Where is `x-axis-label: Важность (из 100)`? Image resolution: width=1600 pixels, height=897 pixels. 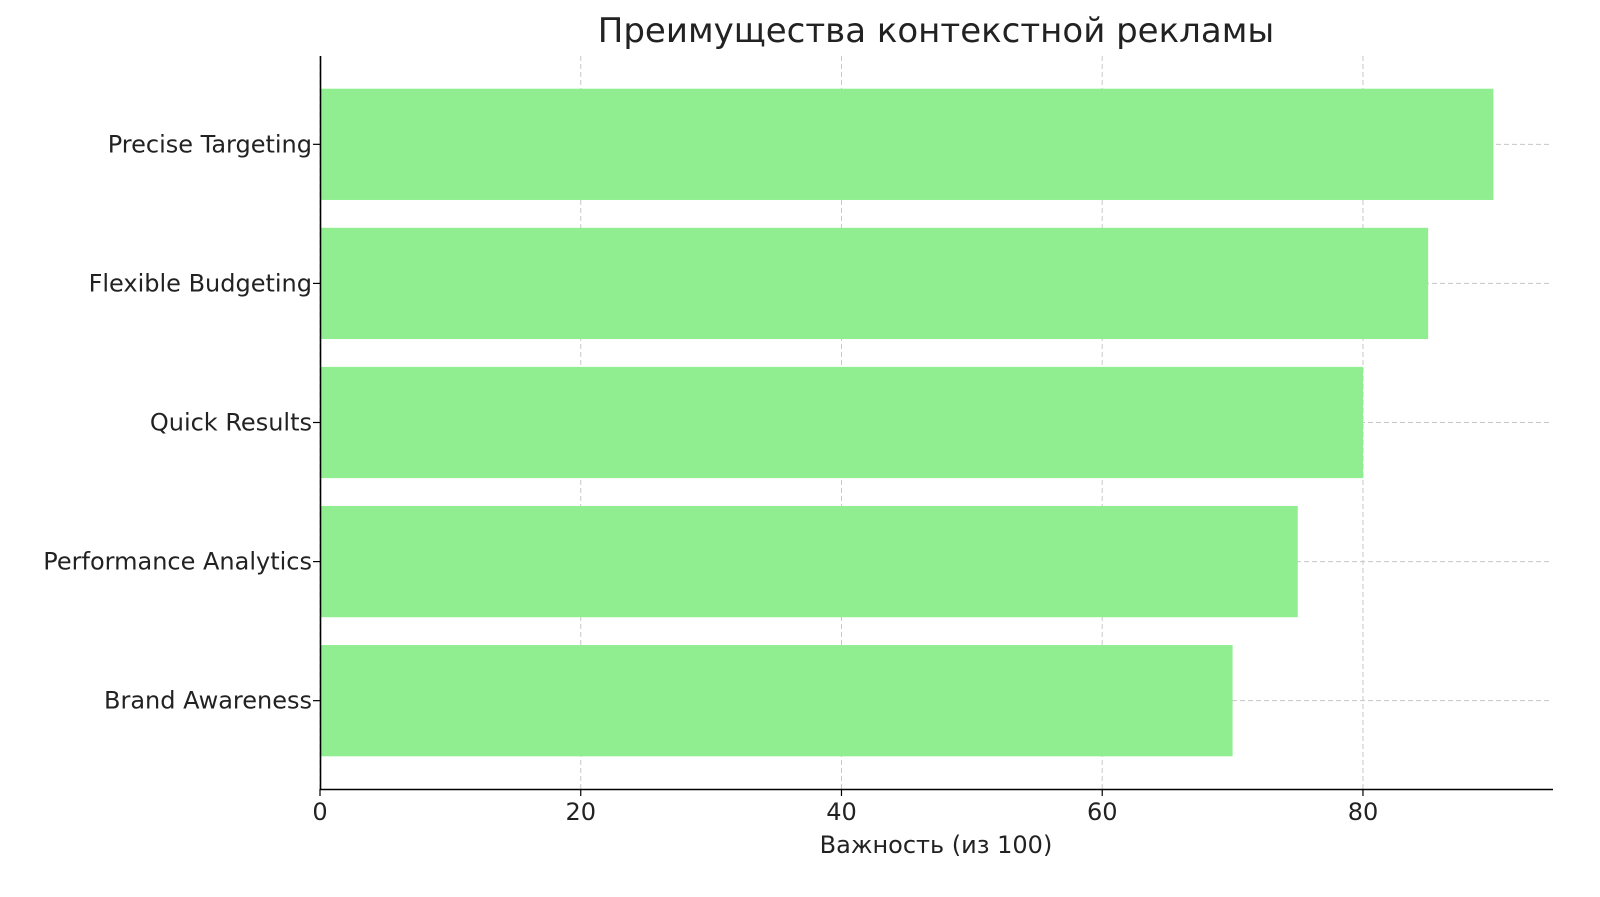
x-axis-label: Важность (из 100) is located at coordinates (936, 845).